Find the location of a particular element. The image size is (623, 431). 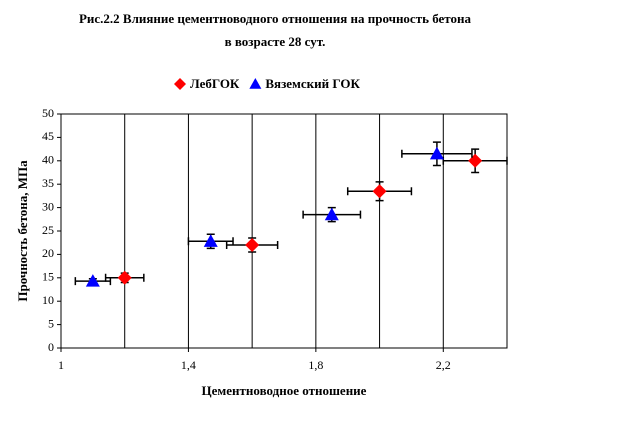

x-tick-label: 1,4 is located at coordinates (188, 365).